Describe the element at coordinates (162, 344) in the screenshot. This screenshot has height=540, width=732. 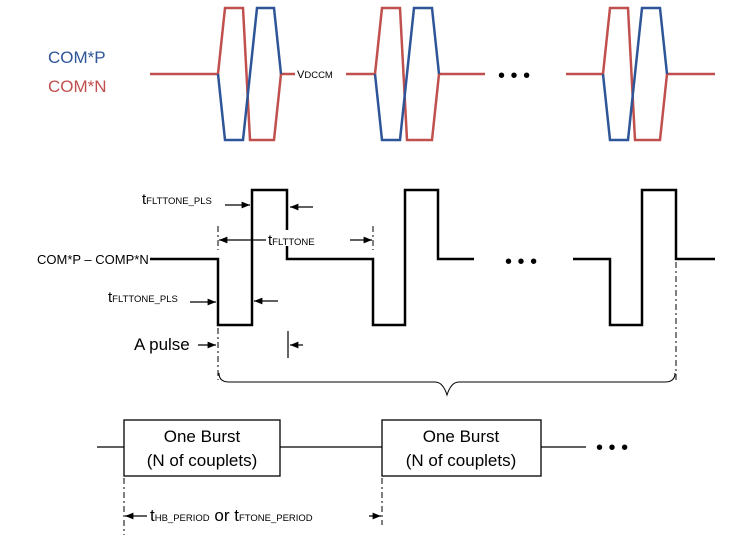
I see `a-pulse-label: A pulse` at that location.